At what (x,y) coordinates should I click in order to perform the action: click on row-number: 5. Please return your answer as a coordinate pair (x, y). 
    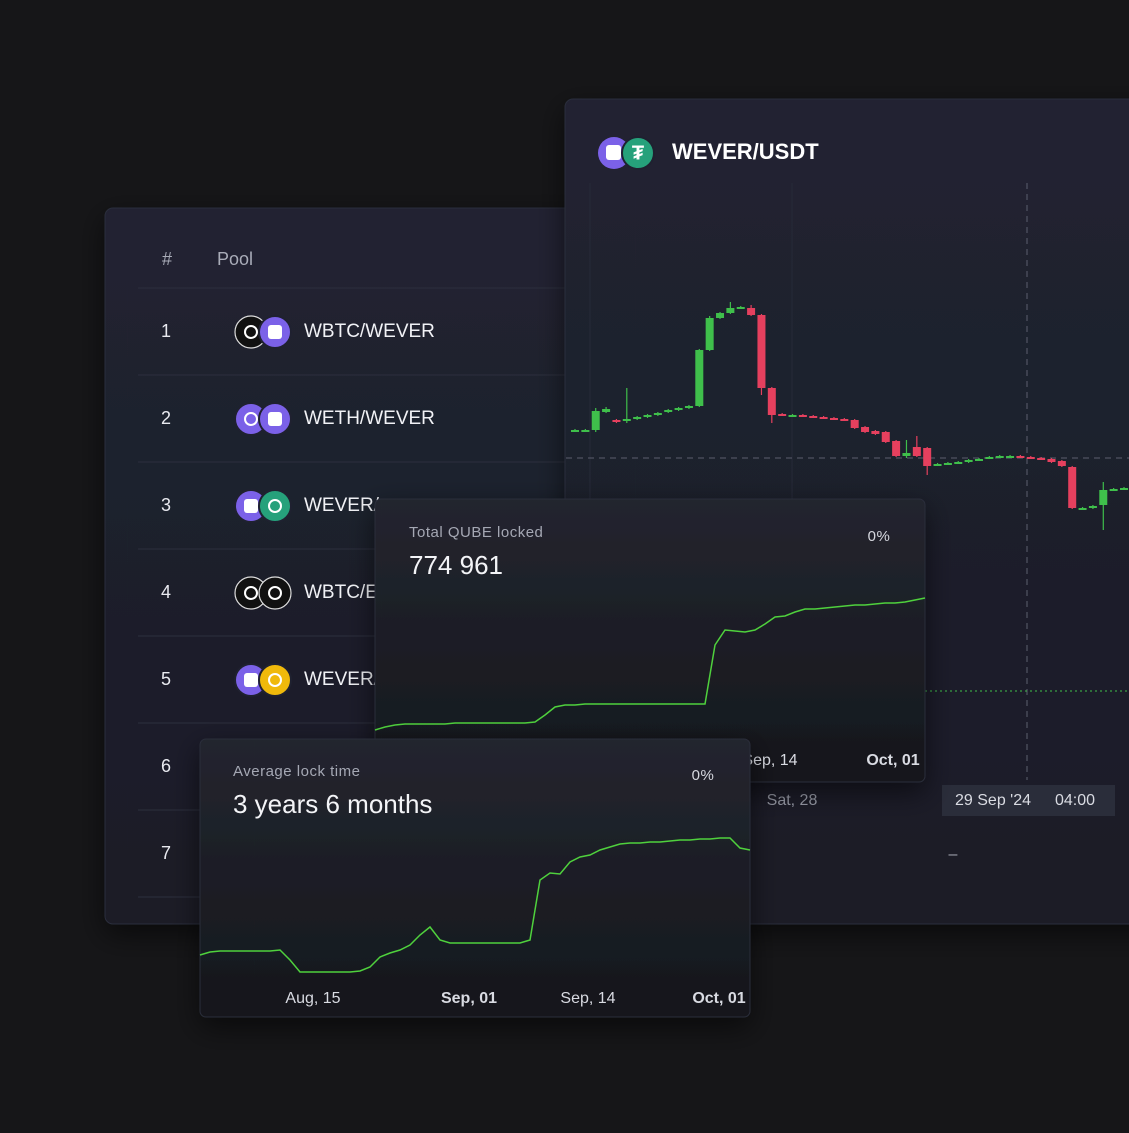
    Looking at the image, I should click on (166, 679).